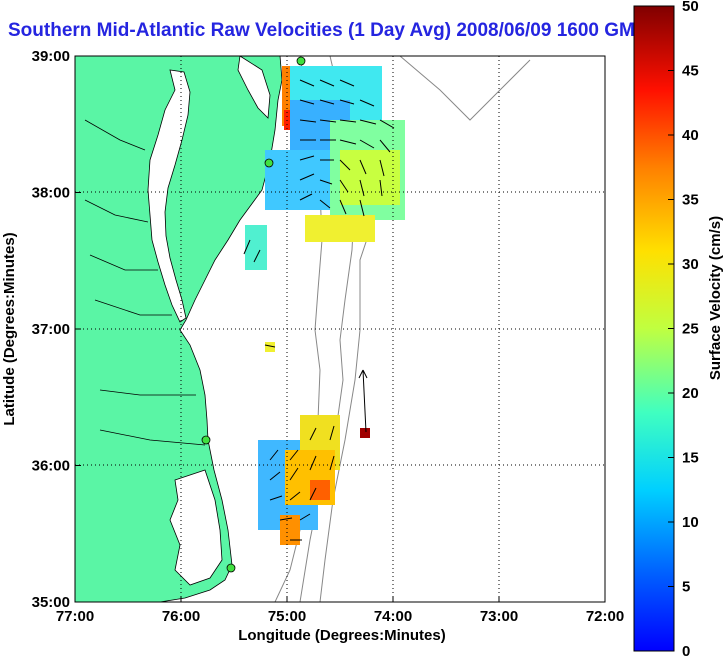  What do you see at coordinates (686, 587) in the screenshot?
I see `colorbar-tick-label: 5` at bounding box center [686, 587].